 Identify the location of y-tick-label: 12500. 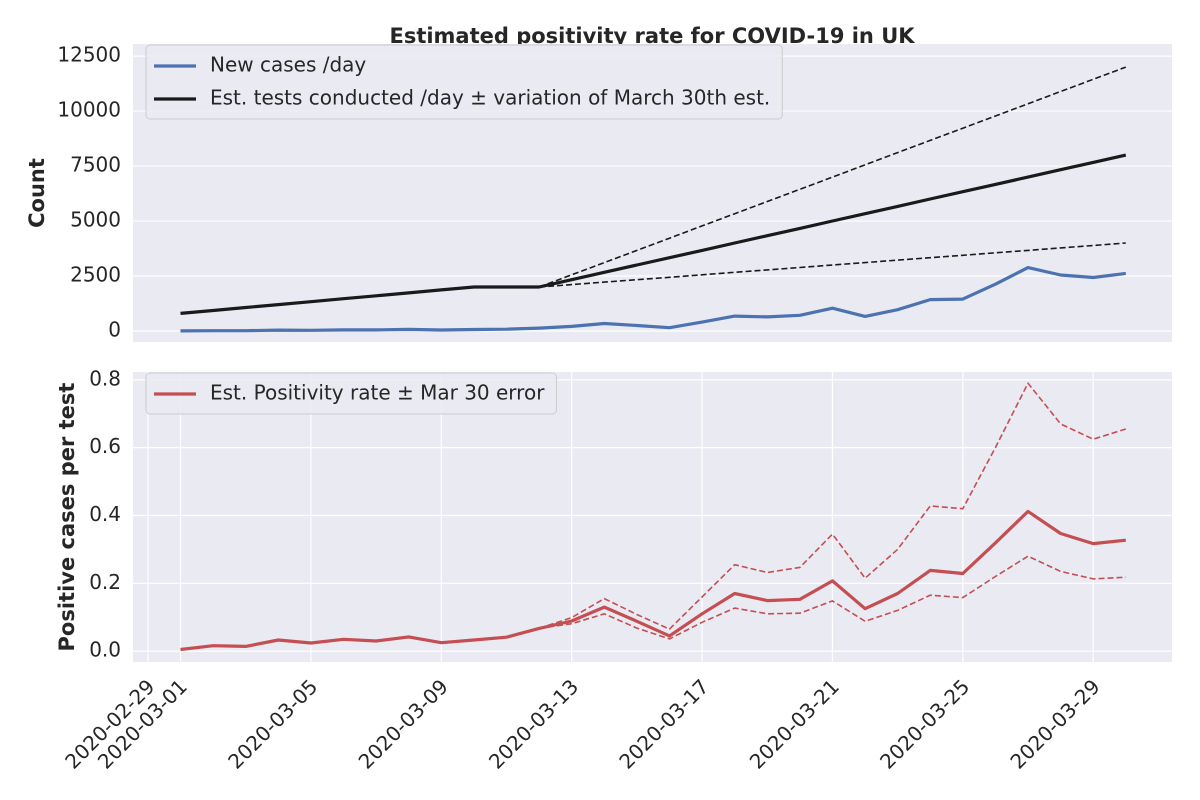
(89, 55).